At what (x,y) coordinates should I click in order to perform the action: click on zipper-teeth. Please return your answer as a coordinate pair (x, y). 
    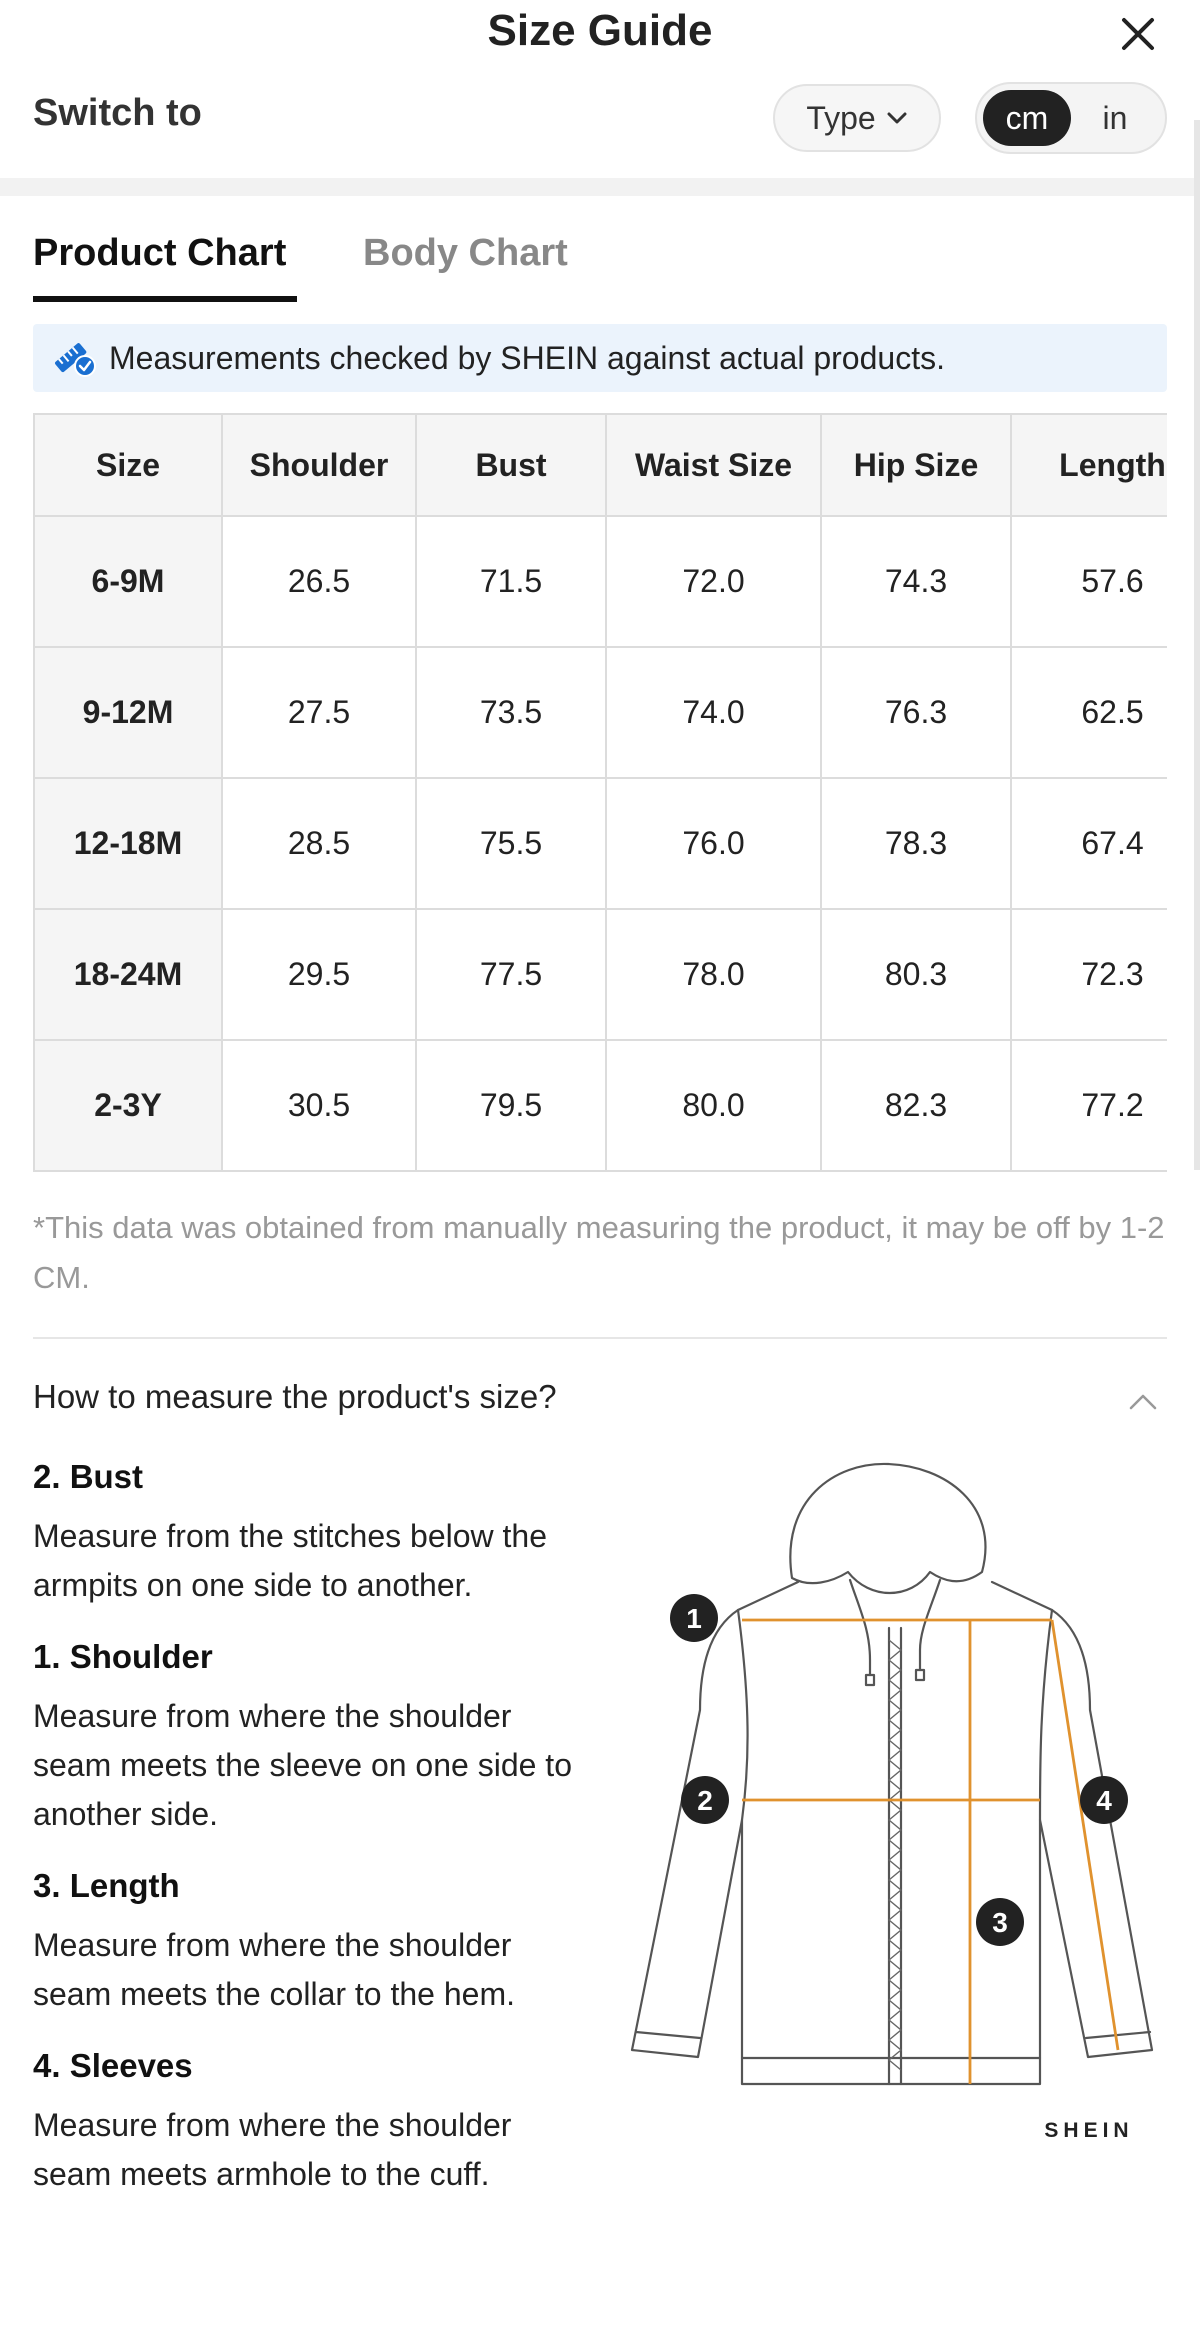
    Looking at the image, I should click on (895, 1855).